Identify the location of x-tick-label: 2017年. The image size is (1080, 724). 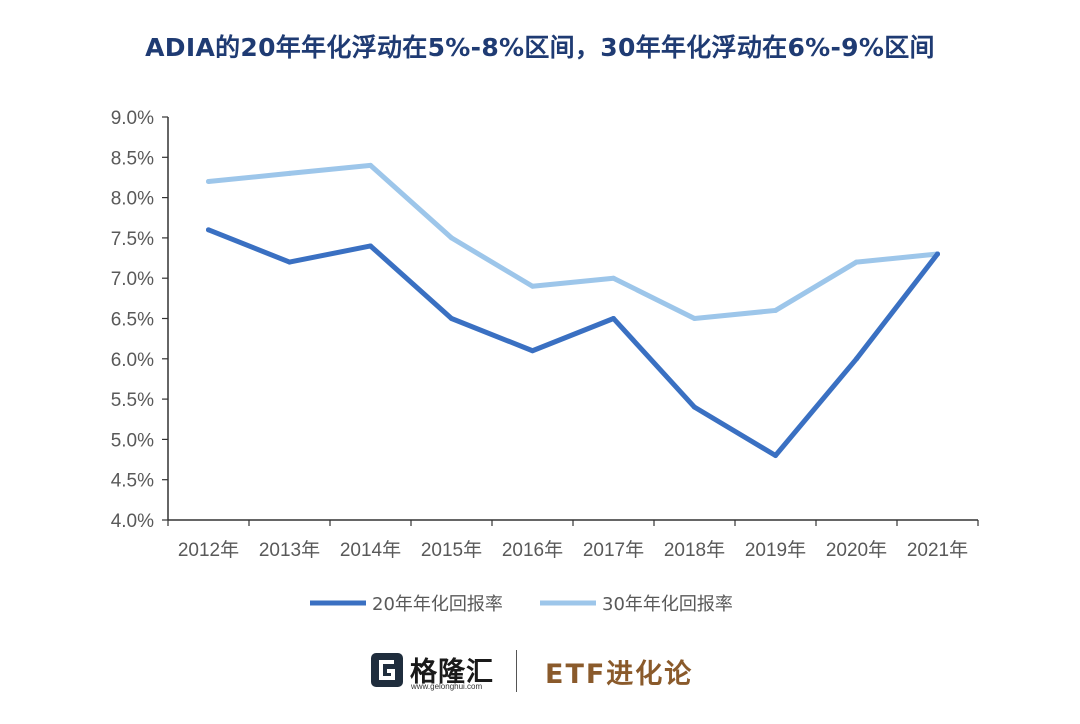
(613, 550).